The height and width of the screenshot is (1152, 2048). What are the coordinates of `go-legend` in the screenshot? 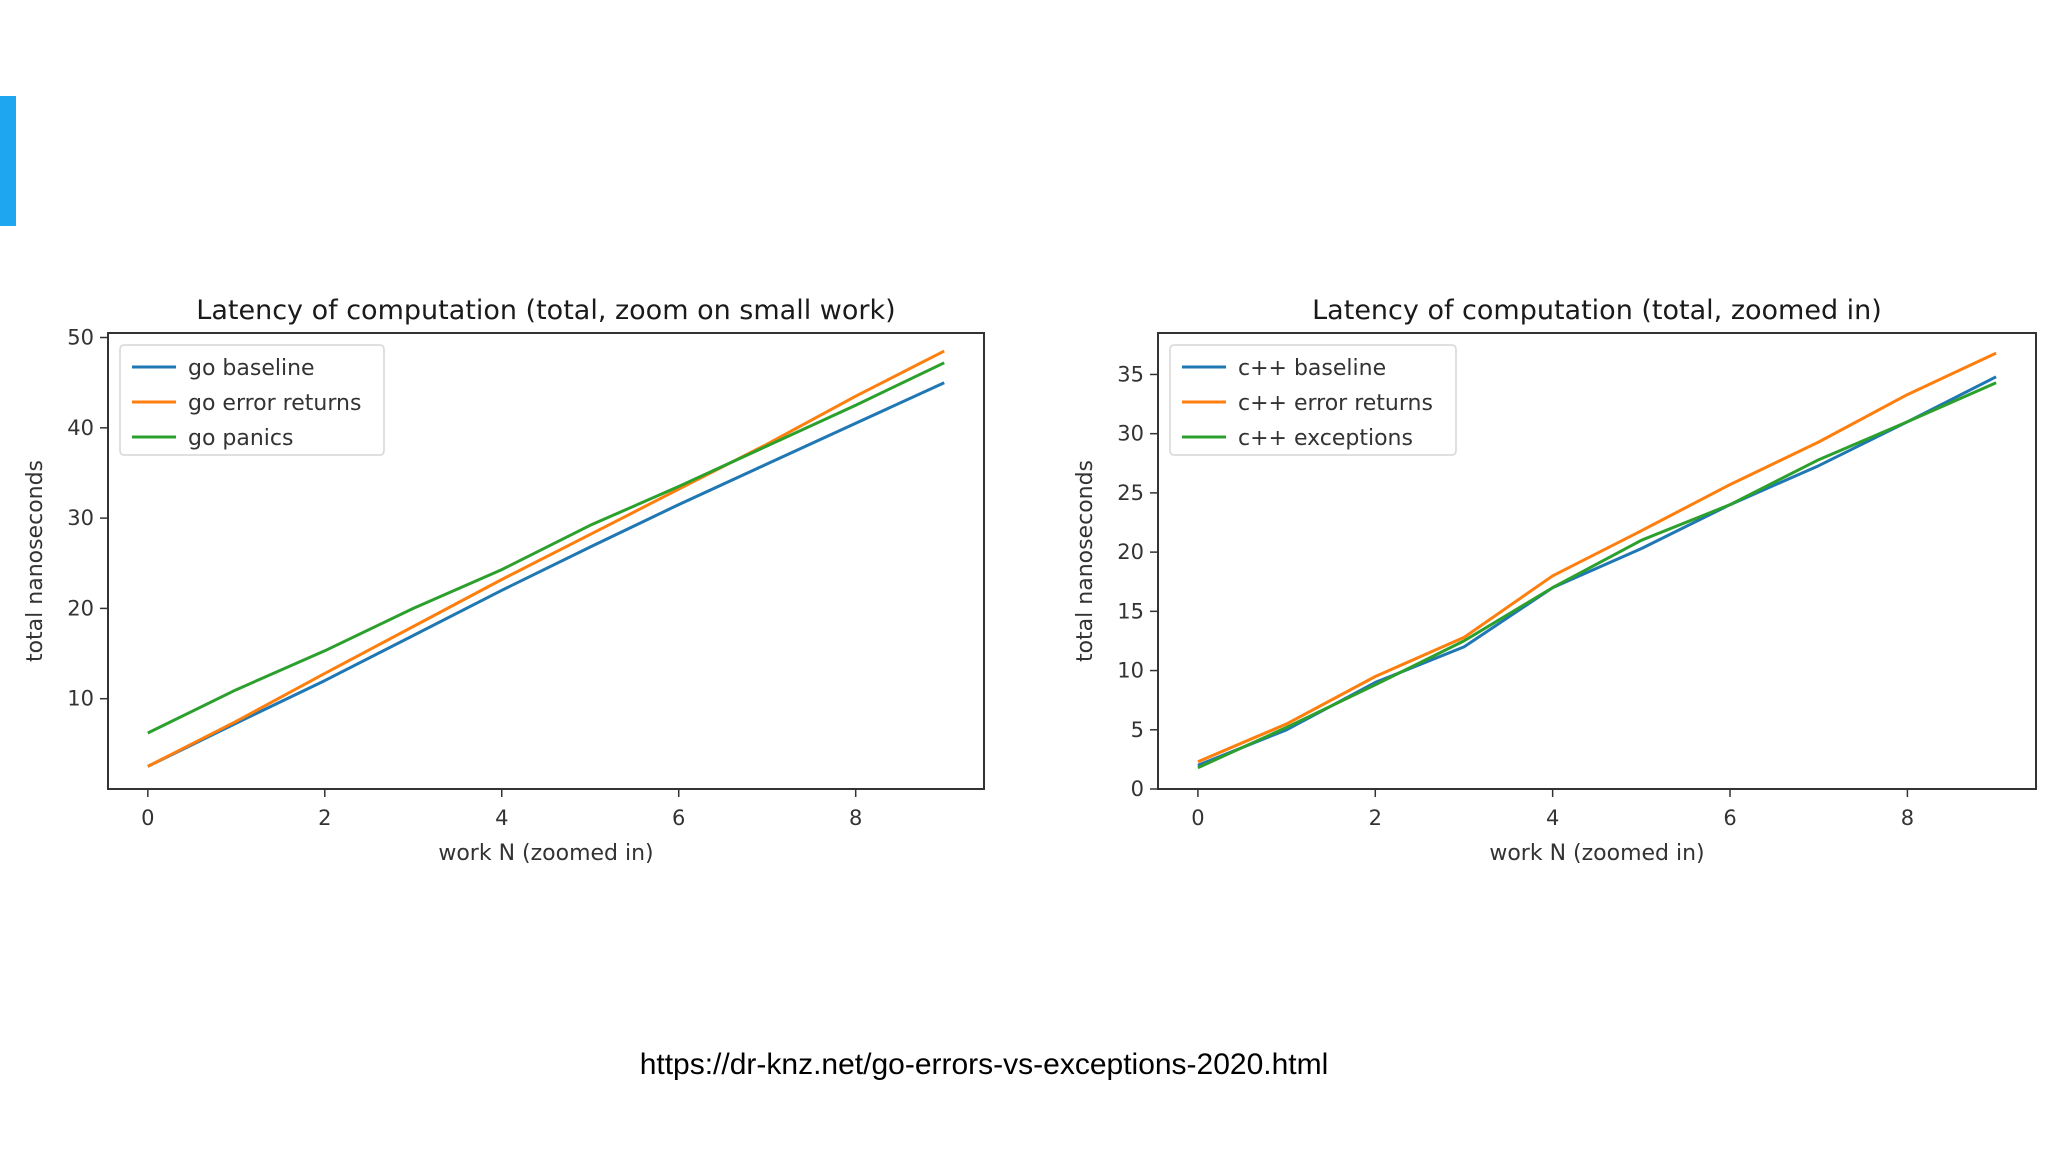 It's located at (252, 400).